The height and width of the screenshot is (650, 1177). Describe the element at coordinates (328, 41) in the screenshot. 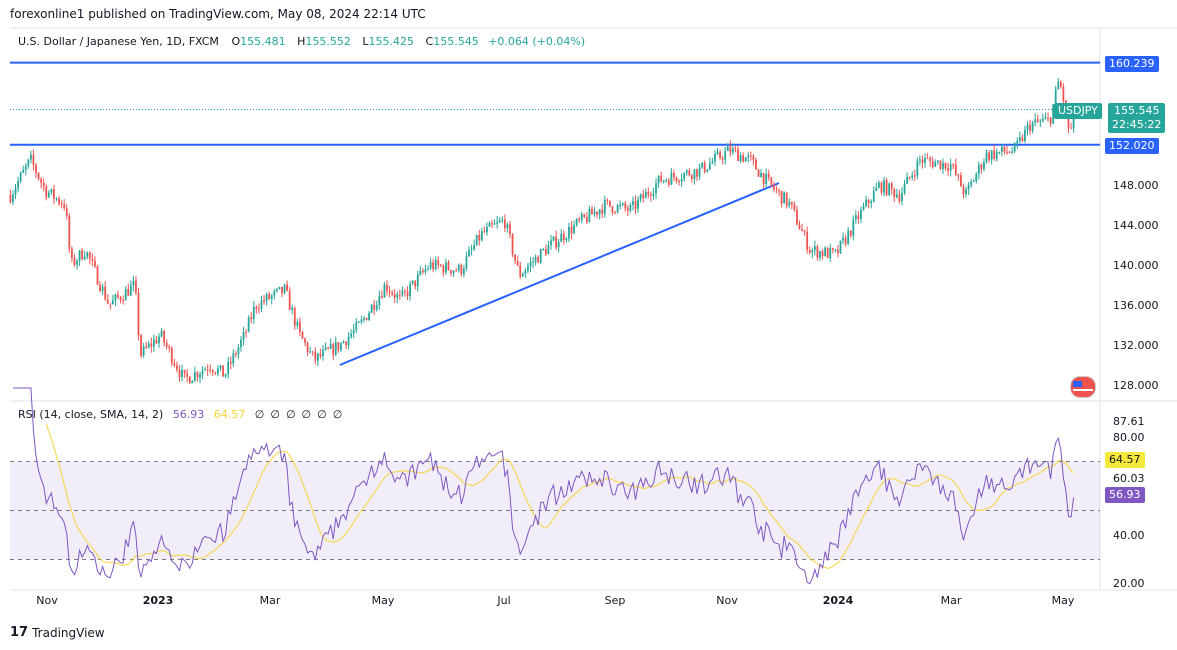

I see `high-value: 155.552` at that location.